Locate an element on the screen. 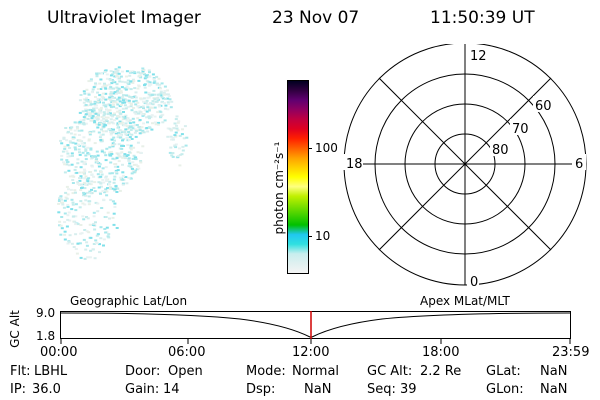  status-mode-value: Normal is located at coordinates (316, 371).